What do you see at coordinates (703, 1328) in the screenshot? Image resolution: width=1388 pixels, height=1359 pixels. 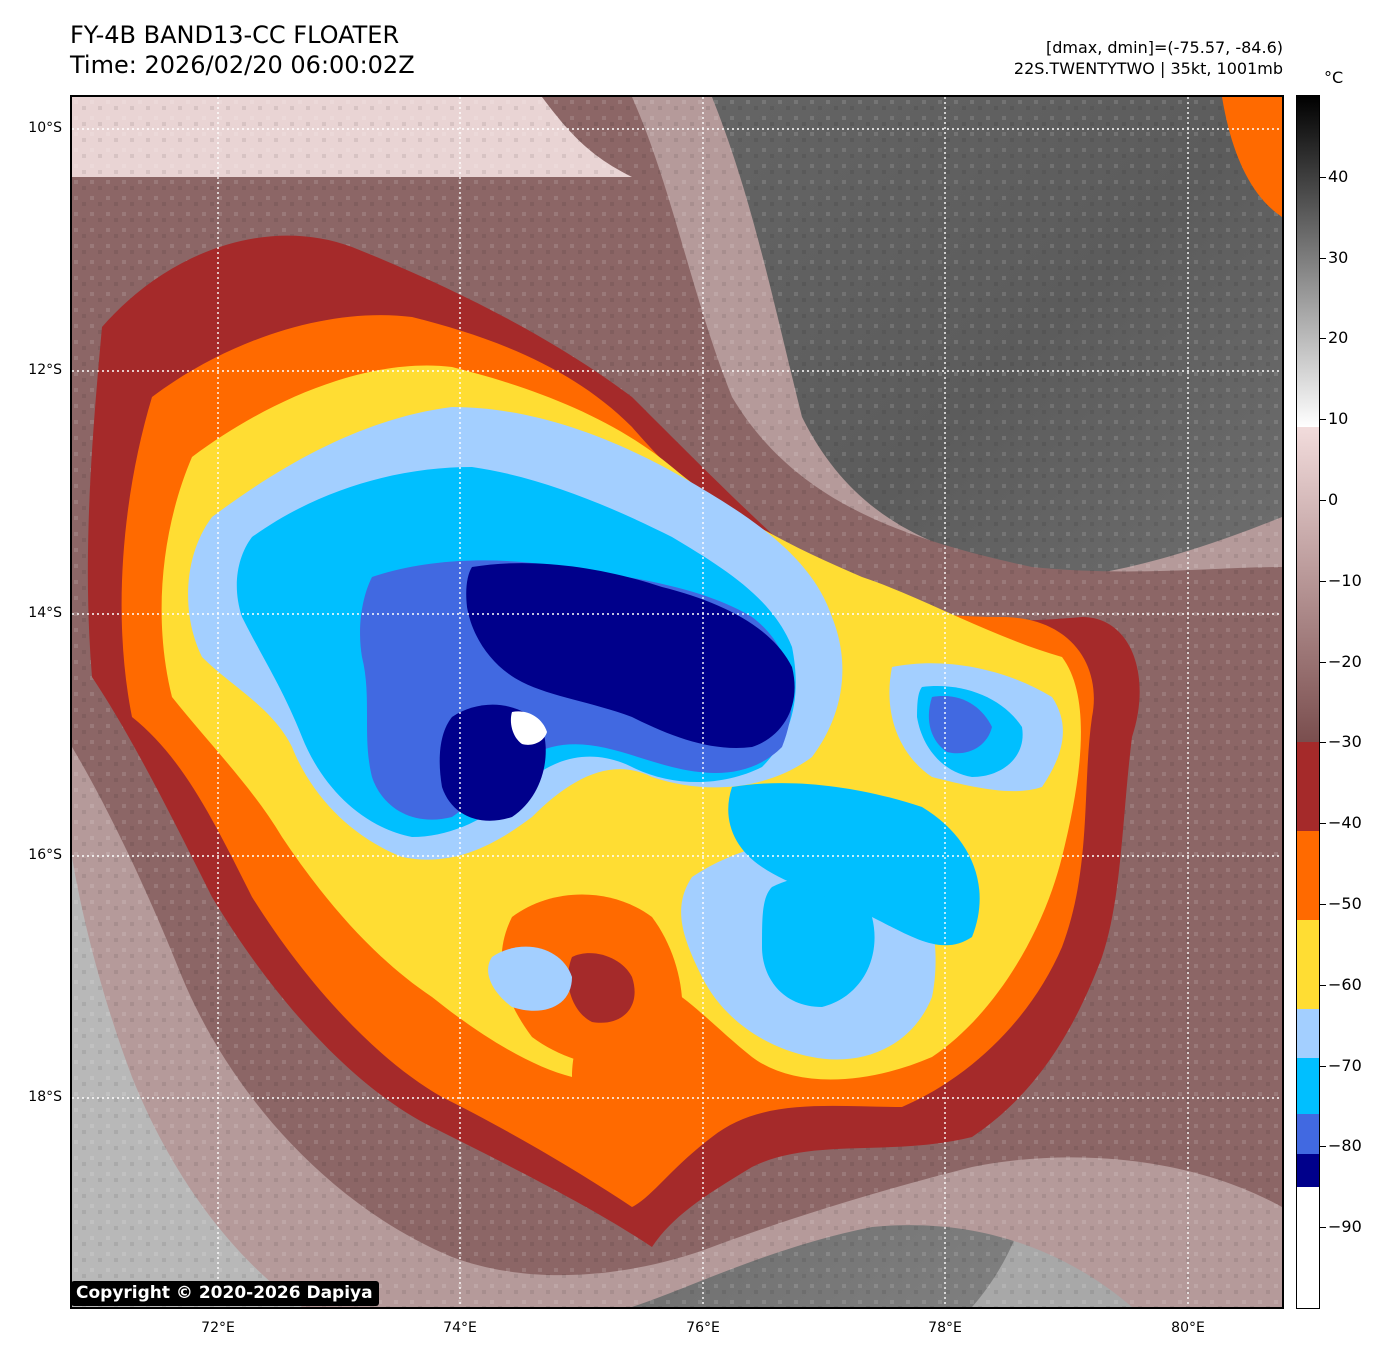 I see `lon-label-76e: 76°E` at bounding box center [703, 1328].